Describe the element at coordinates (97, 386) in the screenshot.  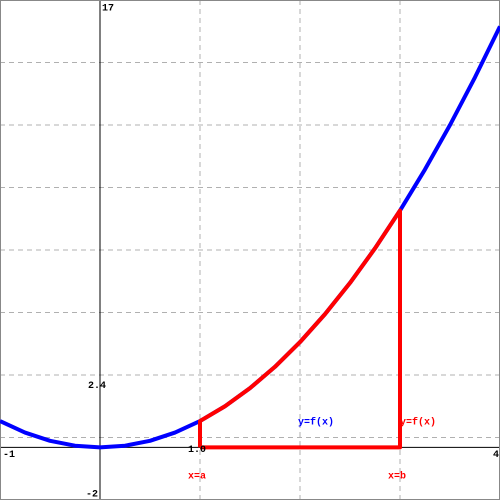
I see `y-step-label: 2.4` at that location.